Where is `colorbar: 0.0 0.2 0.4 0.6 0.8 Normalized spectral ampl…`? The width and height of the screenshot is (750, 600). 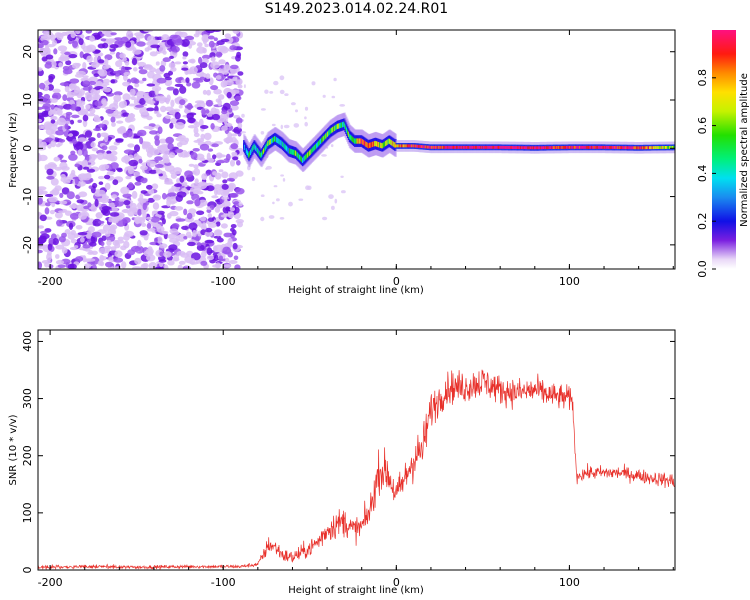 colorbar: 0.0 0.2 0.4 0.6 0.8 Normalized spectral ampl… is located at coordinates (723, 154).